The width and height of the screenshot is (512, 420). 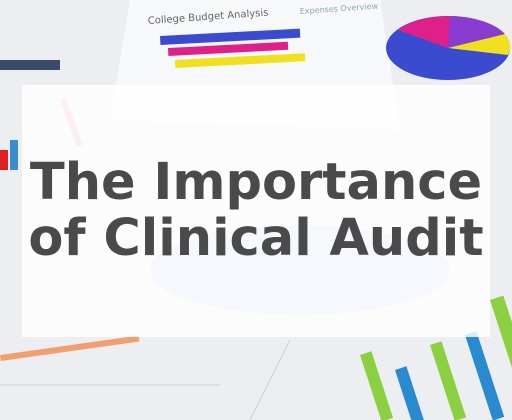 I want to click on title-line: of Clinical Audit, so click(x=256, y=238).